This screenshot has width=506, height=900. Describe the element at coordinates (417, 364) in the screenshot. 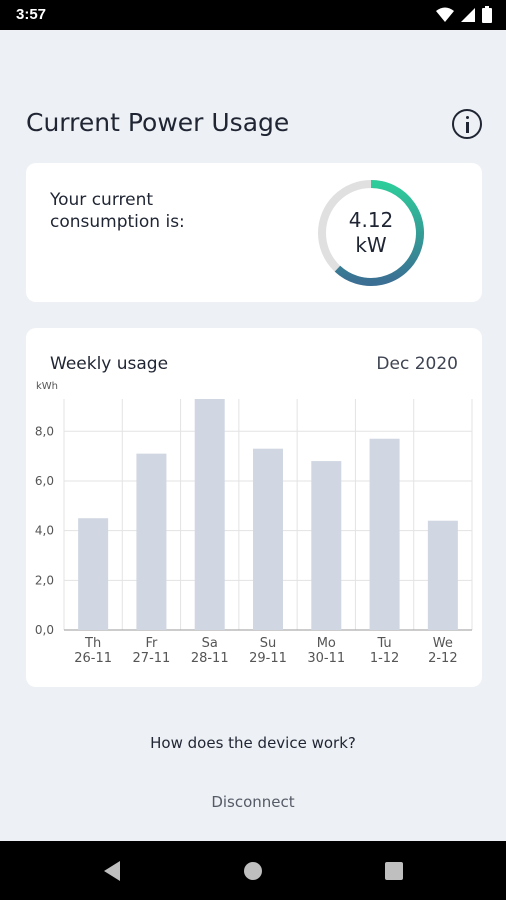

I see `chart-period: Dec 2020` at that location.